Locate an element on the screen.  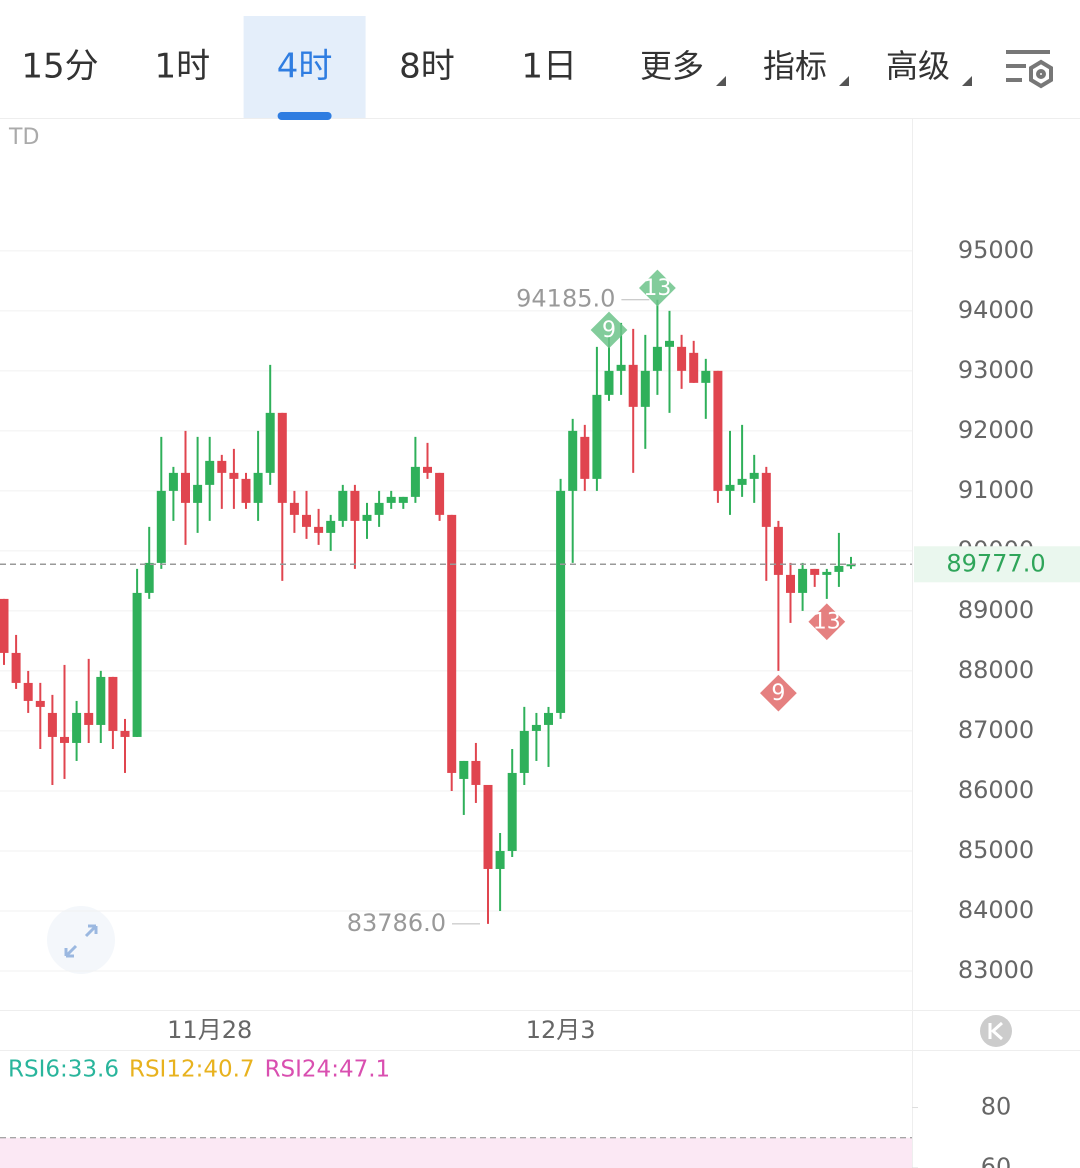
y-tick-label: 87000 is located at coordinates (996, 730).